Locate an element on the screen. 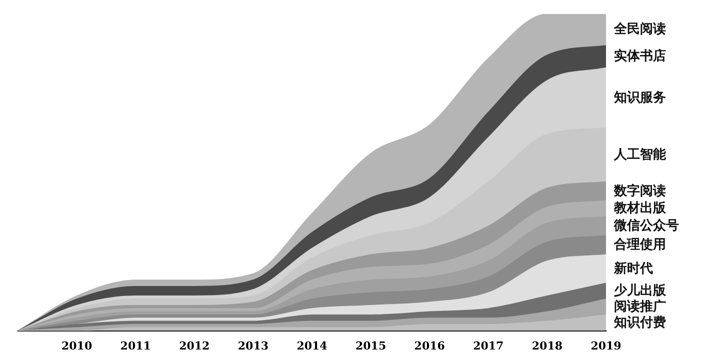 This screenshot has height=364, width=714. series-label: 微信公众号 is located at coordinates (646, 226).